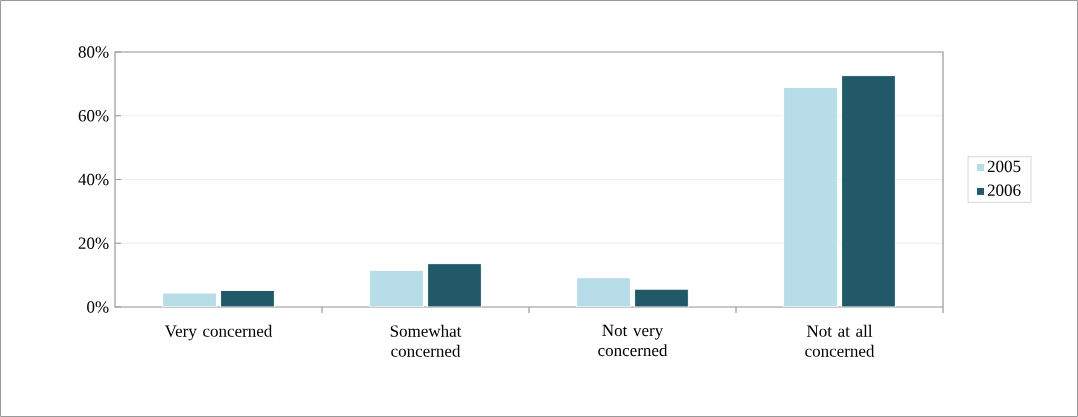 The width and height of the screenshot is (1078, 417). Describe the element at coordinates (426, 340) in the screenshot. I see `x-tick-label: Somewhat concerned` at that location.